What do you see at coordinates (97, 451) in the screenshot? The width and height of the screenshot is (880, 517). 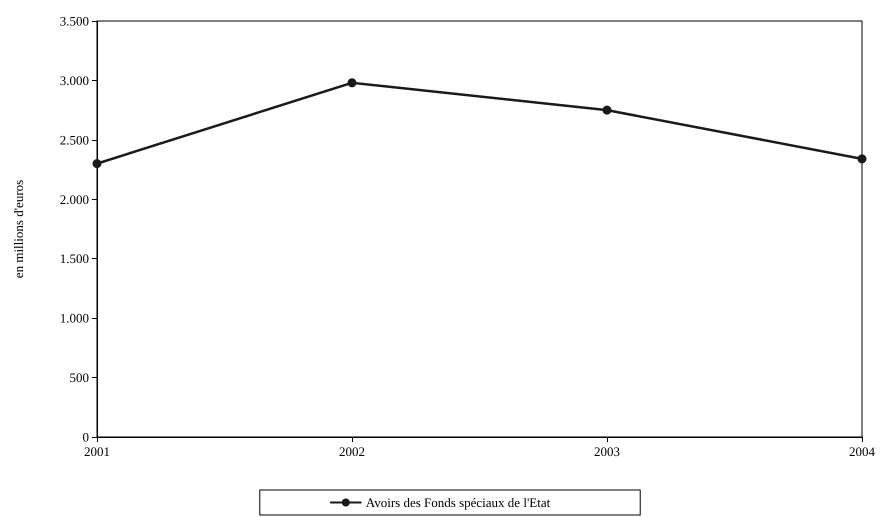 I see `x-tick-label: 2001` at bounding box center [97, 451].